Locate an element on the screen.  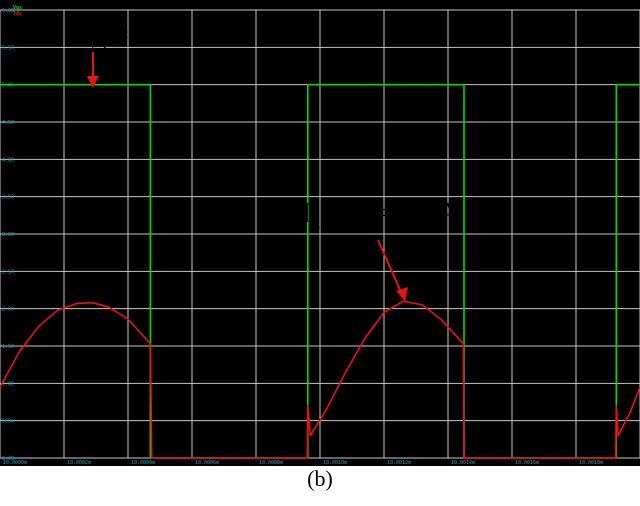
y-tick-label: 1.50 is located at coordinates (8, 347).